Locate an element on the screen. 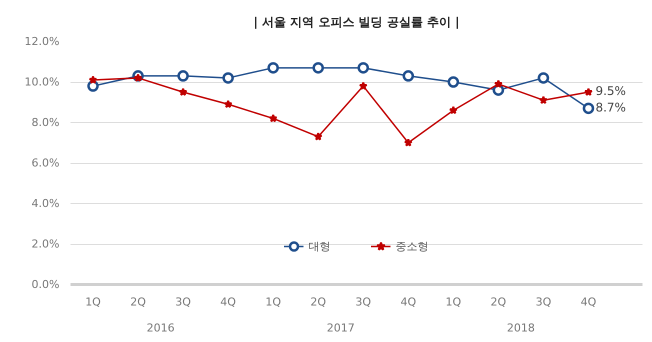 The image size is (652, 342). y-tick-label: 8.0% is located at coordinates (46, 122).